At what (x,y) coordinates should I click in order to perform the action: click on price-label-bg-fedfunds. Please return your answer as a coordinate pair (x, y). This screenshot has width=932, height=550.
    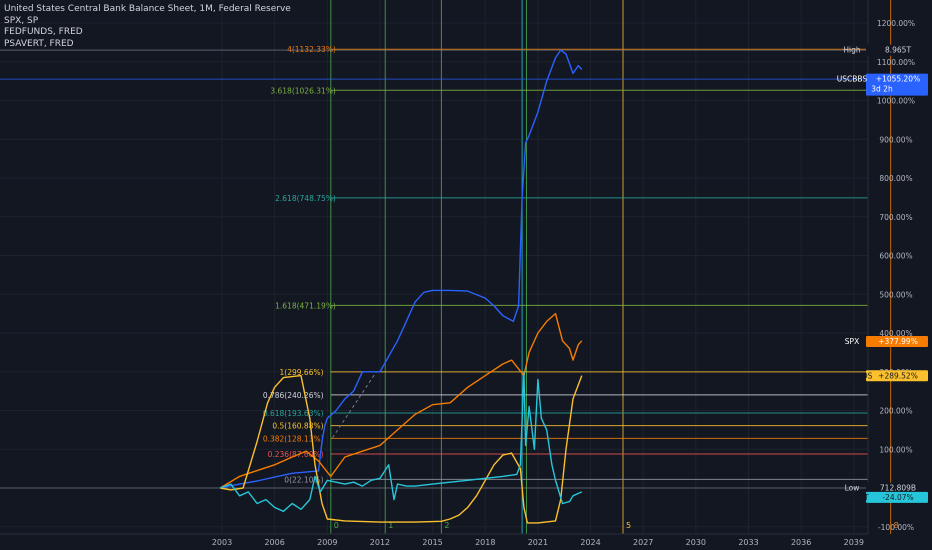
    Looking at the image, I should click on (897, 376).